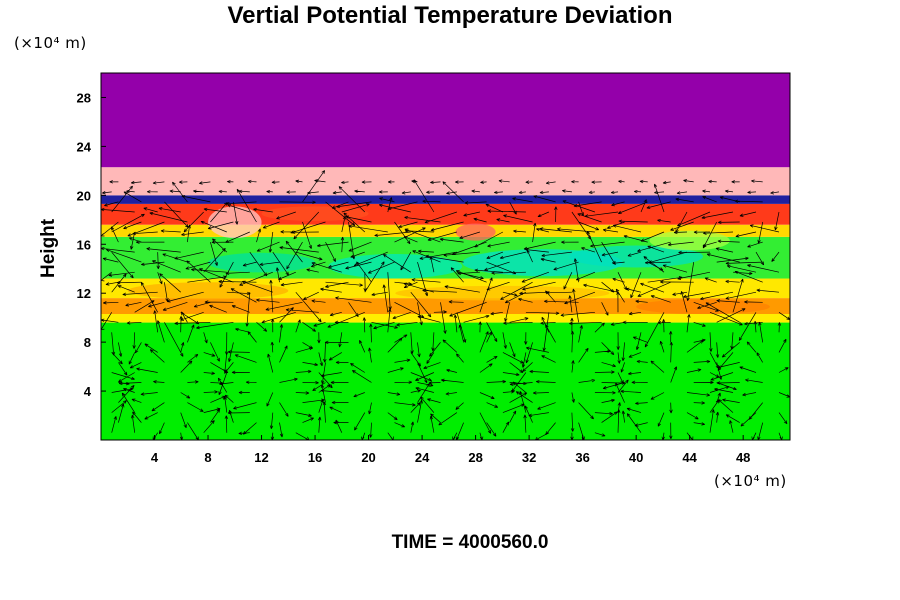 The image size is (900, 600). Describe the element at coordinates (207, 457) in the screenshot. I see `x-tick-label: 8` at that location.